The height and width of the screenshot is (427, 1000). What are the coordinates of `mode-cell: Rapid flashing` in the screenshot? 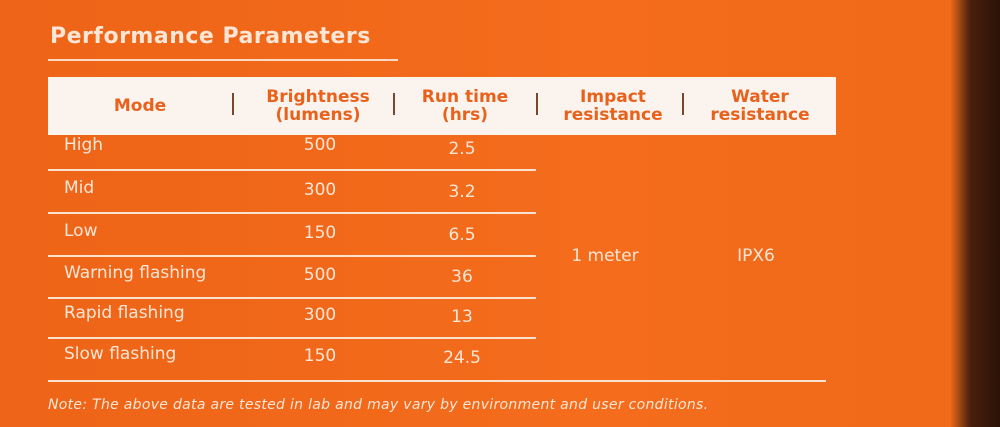 It's located at (124, 313).